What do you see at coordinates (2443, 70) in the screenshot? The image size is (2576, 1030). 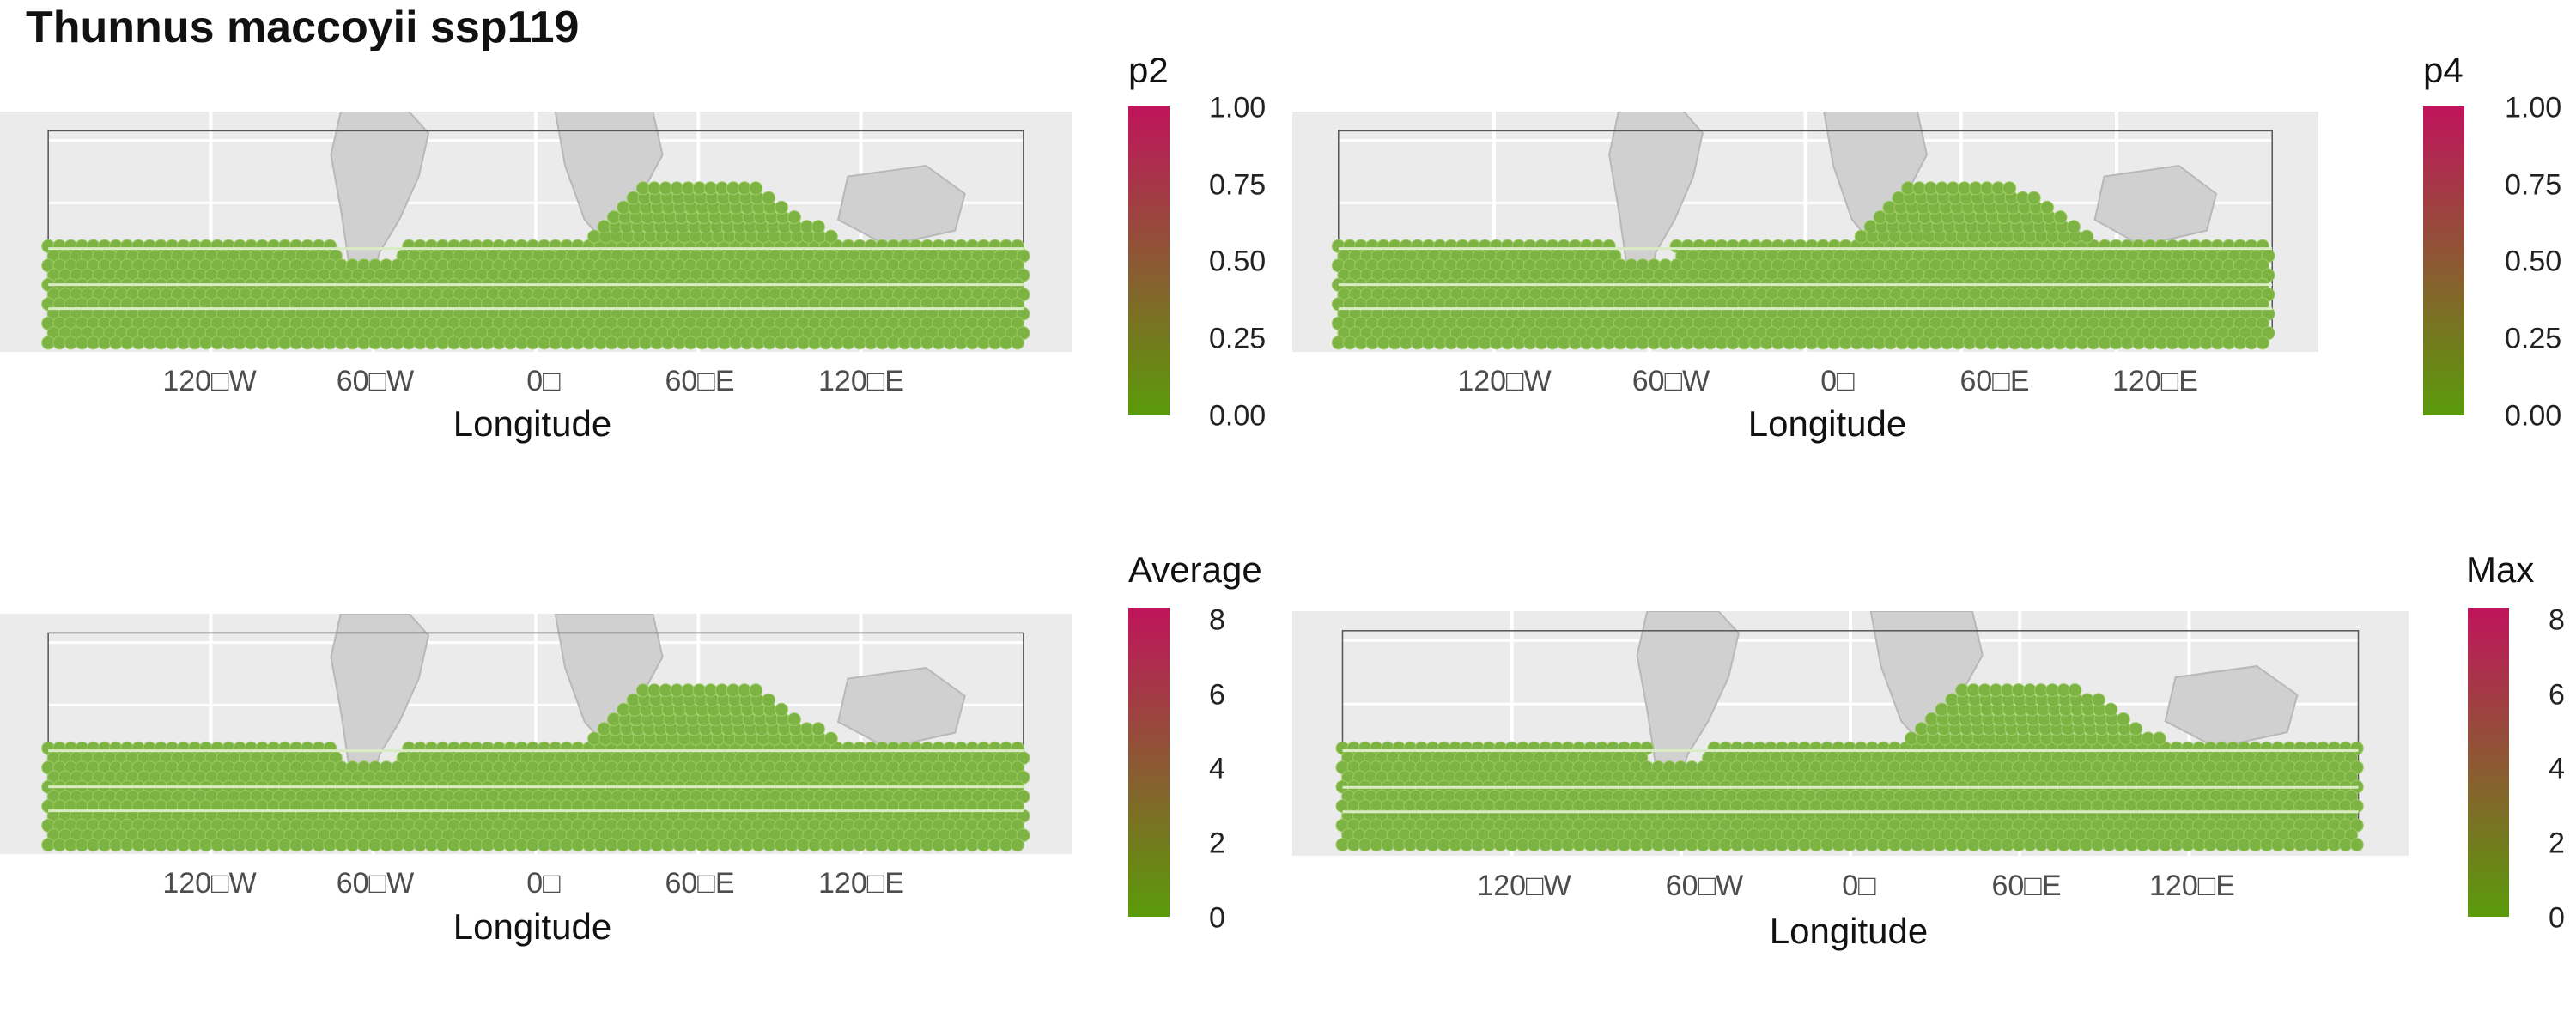 I see `legend-title: p4` at bounding box center [2443, 70].